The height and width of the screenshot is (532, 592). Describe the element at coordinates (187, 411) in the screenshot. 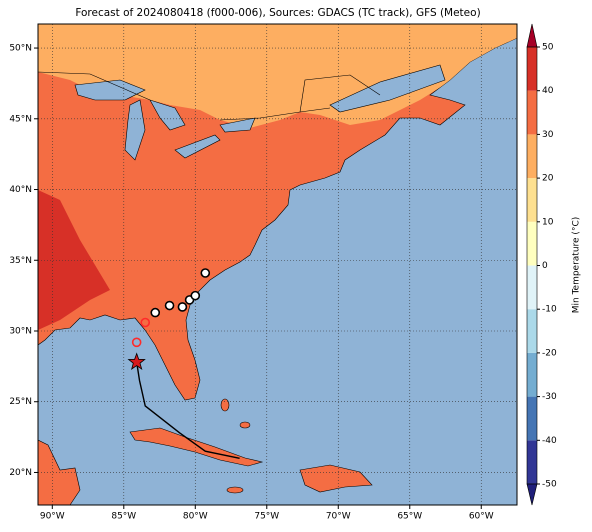

I see `track-line` at that location.